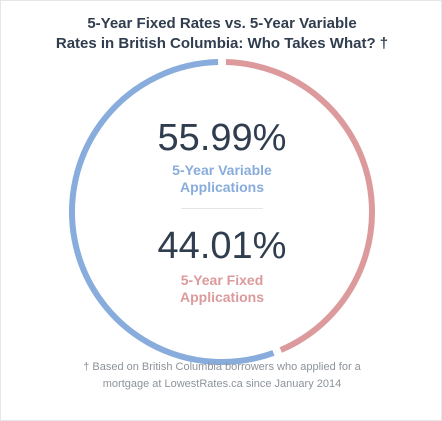  I want to click on fixed-label-line-2: Applications, so click(221, 297).